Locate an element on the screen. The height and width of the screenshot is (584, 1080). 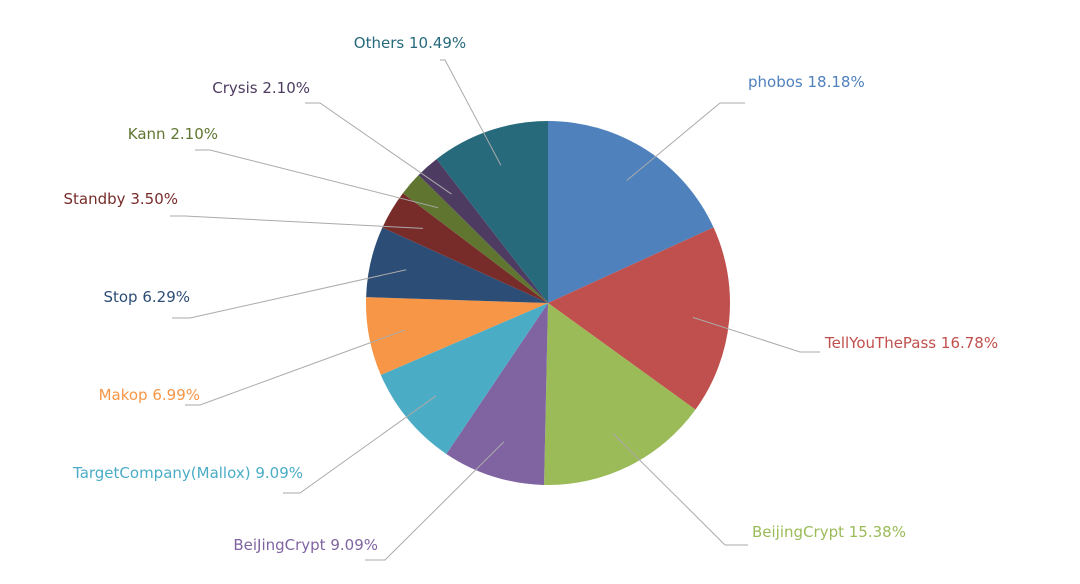
slice-name: Makop is located at coordinates (123, 395).